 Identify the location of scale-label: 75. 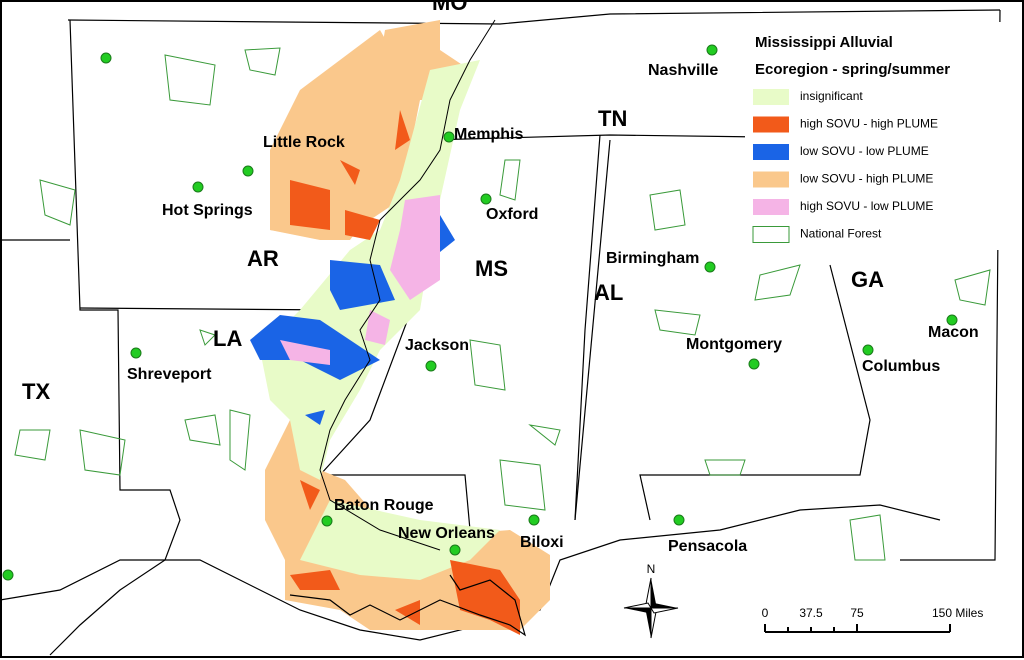
(857, 613).